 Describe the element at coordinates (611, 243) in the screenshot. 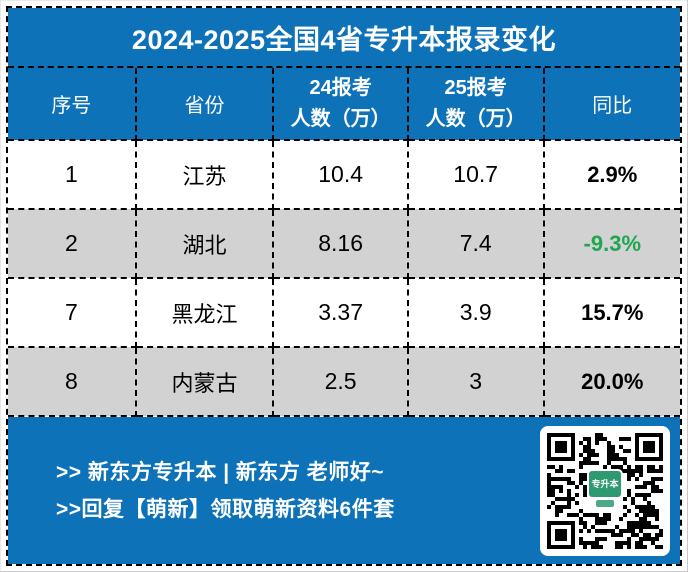

I see `cell-yoy: -9.3%` at that location.